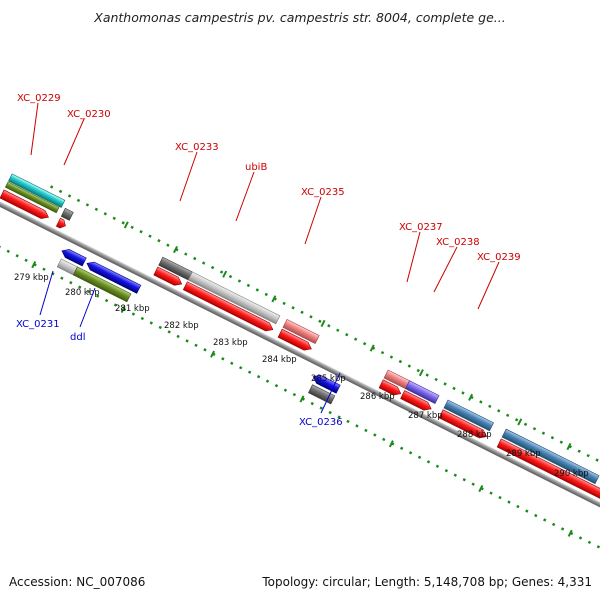 Image resolution: width=600 pixels, height=600 pixels. Describe the element at coordinates (499, 257) in the screenshot. I see `gene-label-XC-0239: XC_0239` at that location.